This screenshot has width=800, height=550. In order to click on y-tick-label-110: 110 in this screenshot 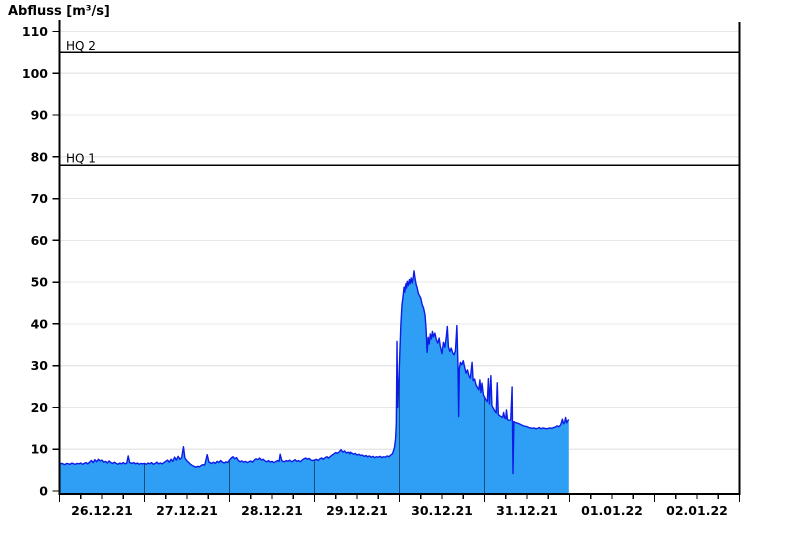, I will do `click(35, 31)`.